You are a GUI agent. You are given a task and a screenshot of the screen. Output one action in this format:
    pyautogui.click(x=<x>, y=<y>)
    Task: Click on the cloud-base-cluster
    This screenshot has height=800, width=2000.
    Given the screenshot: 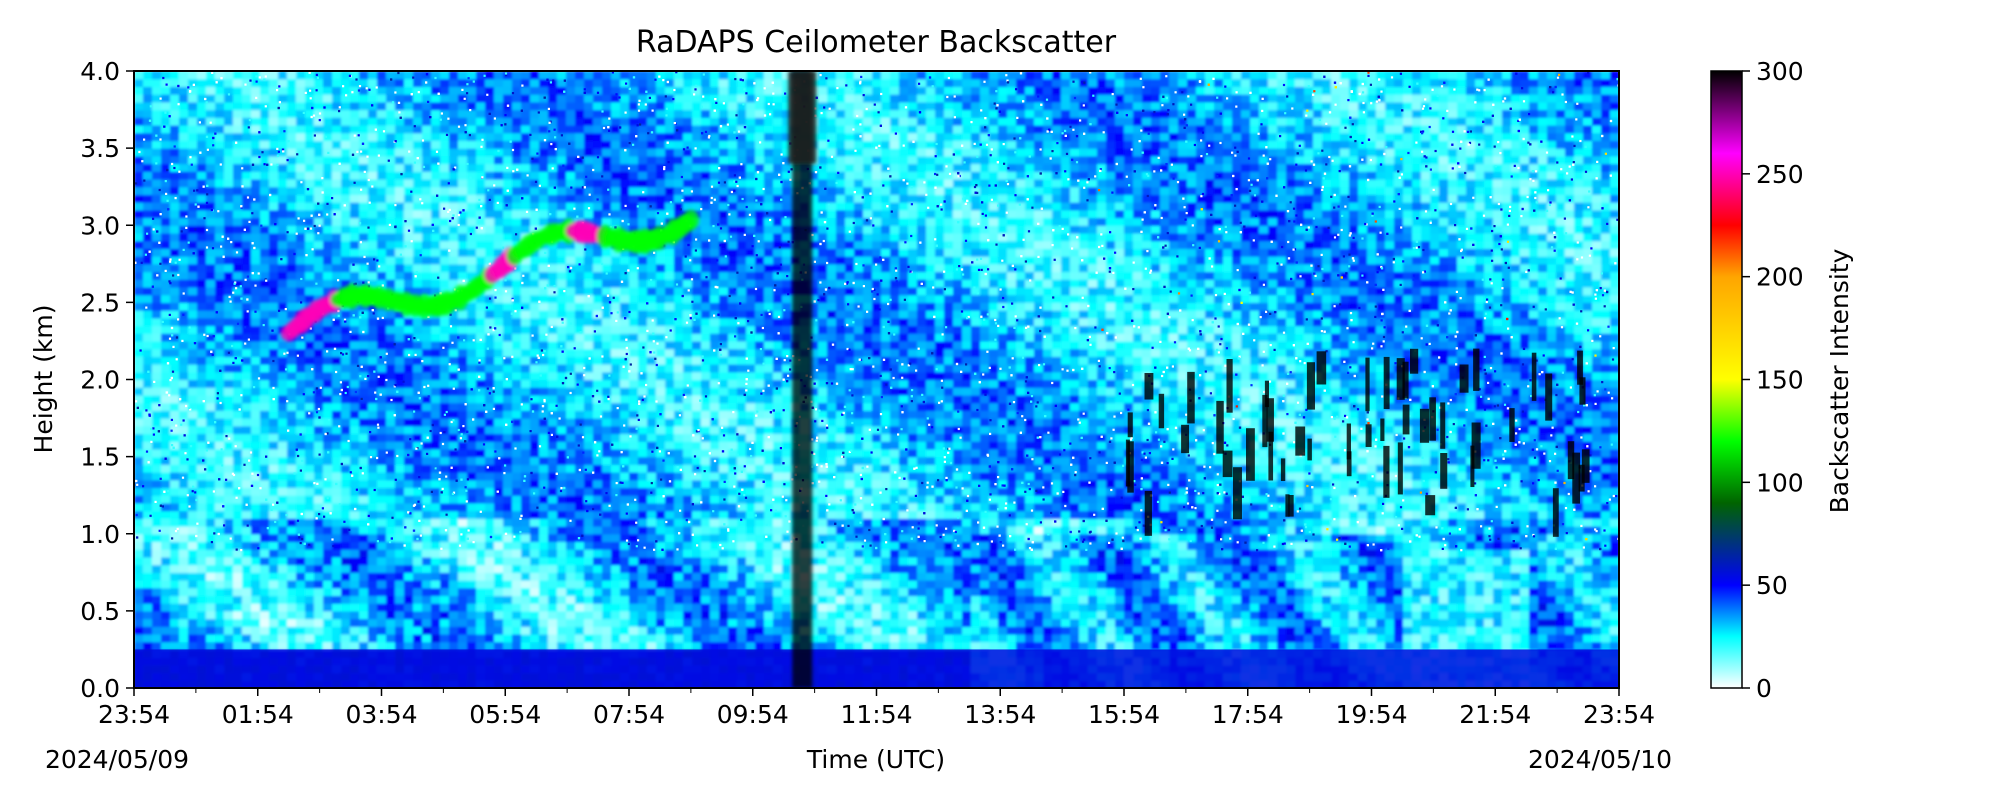 What is the action you would take?
    pyautogui.click(x=1357, y=442)
    